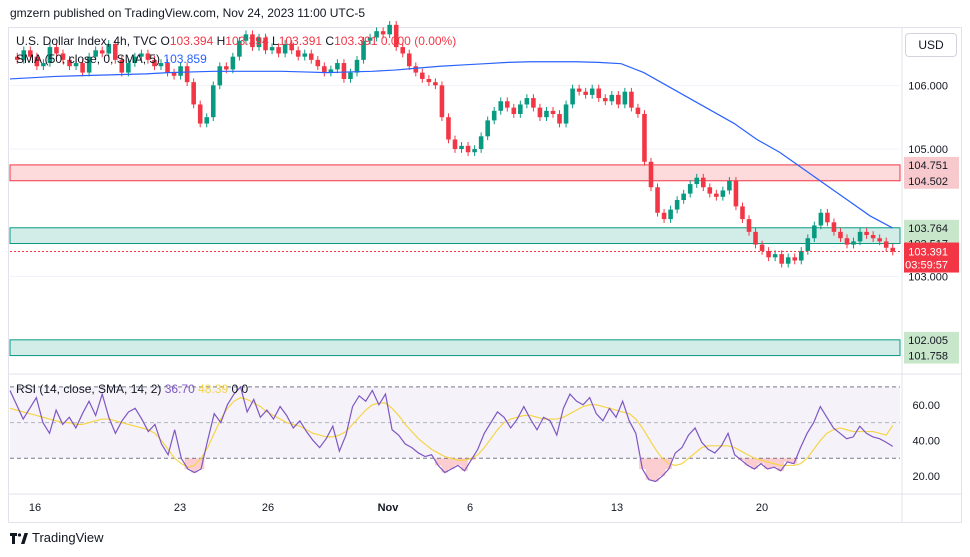 The width and height of the screenshot is (970, 557). Describe the element at coordinates (931, 257) in the screenshot. I see `last-price-tag` at that location.